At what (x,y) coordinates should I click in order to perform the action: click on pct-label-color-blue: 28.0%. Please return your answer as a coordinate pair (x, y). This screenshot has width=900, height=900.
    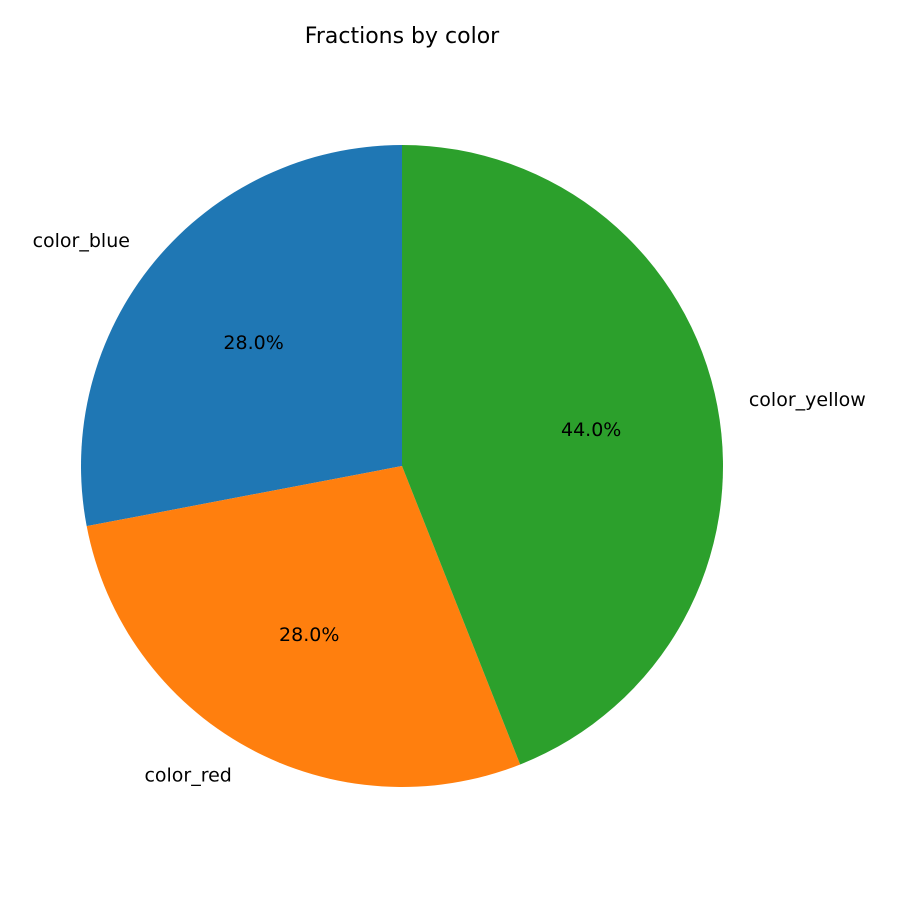
    Looking at the image, I should click on (253, 343).